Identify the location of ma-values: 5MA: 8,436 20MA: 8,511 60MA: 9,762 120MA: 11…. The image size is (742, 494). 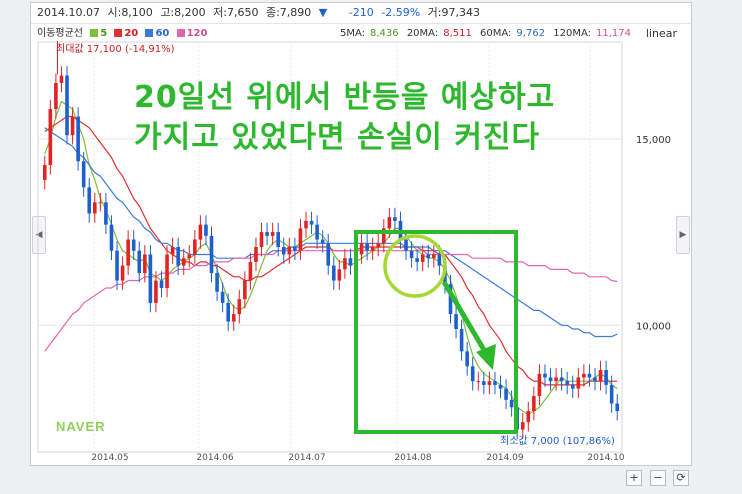
(483, 34).